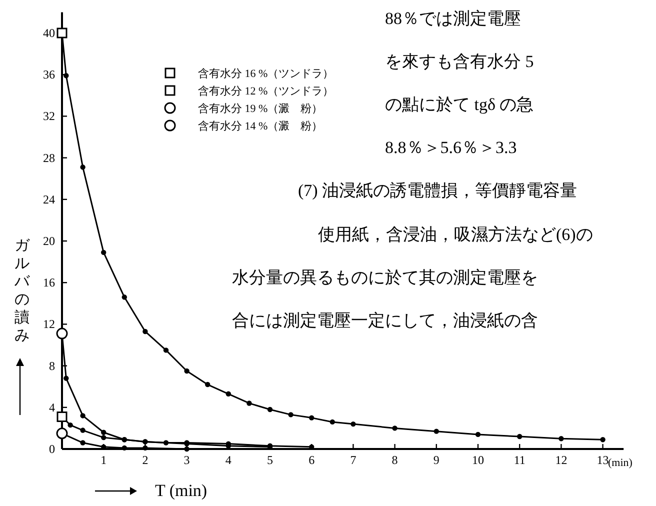 Image resolution: width=656 pixels, height=506 pixels. I want to click on y-tick-label: 32, so click(49, 116).